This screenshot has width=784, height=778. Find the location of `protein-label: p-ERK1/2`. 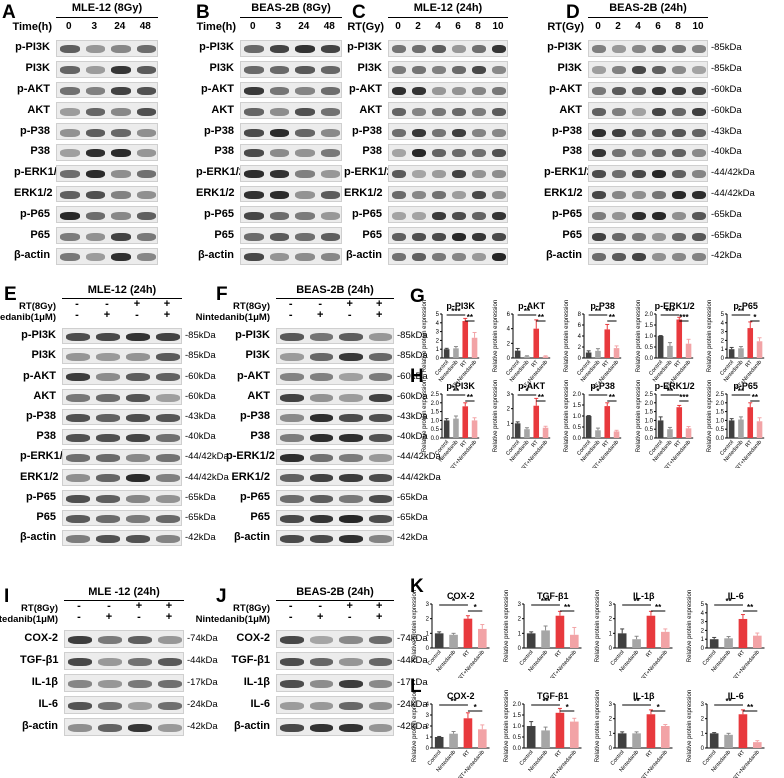

protein-label: p-ERK1/2 is located at coordinates (44, 456).